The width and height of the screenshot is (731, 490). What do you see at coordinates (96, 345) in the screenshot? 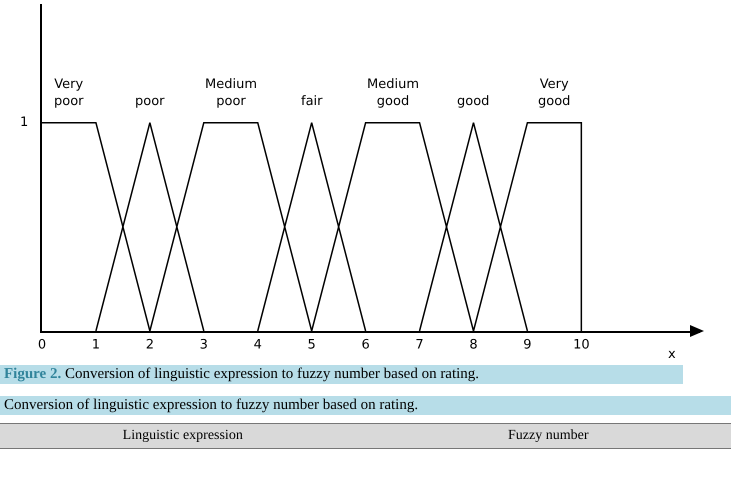
I see `x-tick-label: 1` at bounding box center [96, 345].